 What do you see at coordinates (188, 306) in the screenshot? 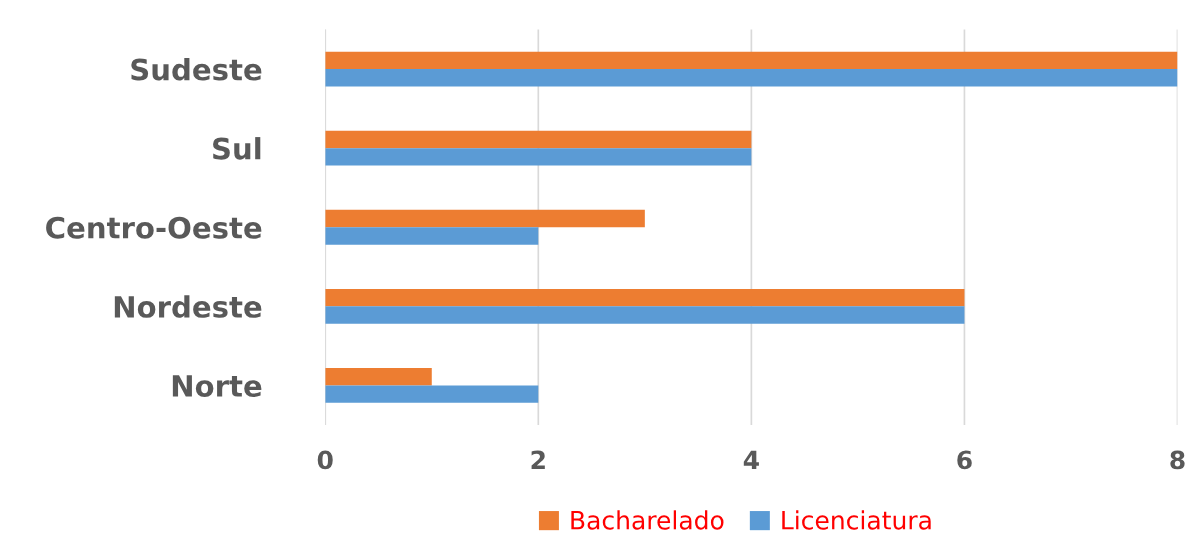
I see `y-tick-label: Nordeste` at bounding box center [188, 306].